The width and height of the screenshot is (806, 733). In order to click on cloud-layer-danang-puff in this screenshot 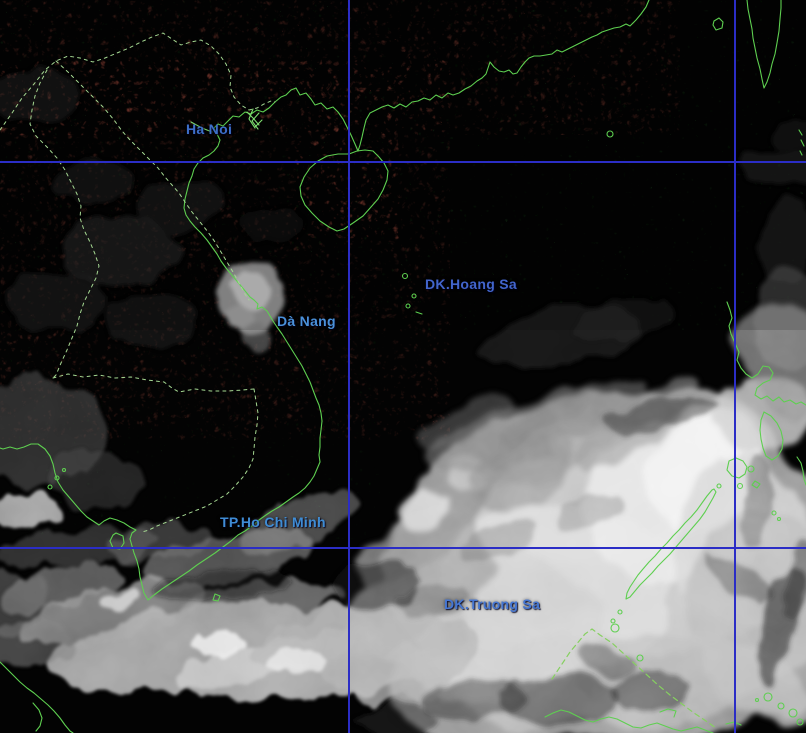, I will do `click(252, 304)`.